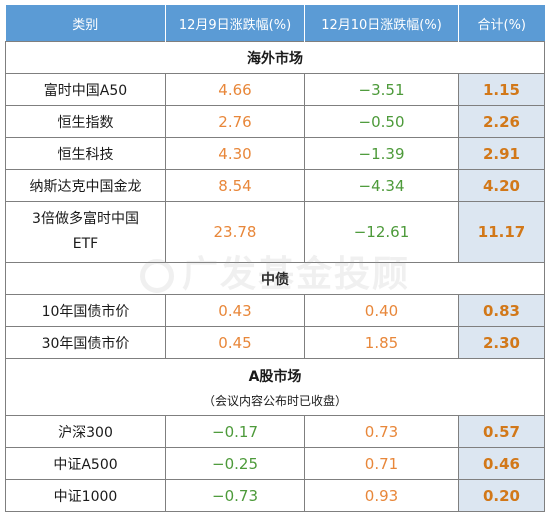 The width and height of the screenshot is (550, 518). I want to click on section-title-text: A股市场, so click(275, 376).